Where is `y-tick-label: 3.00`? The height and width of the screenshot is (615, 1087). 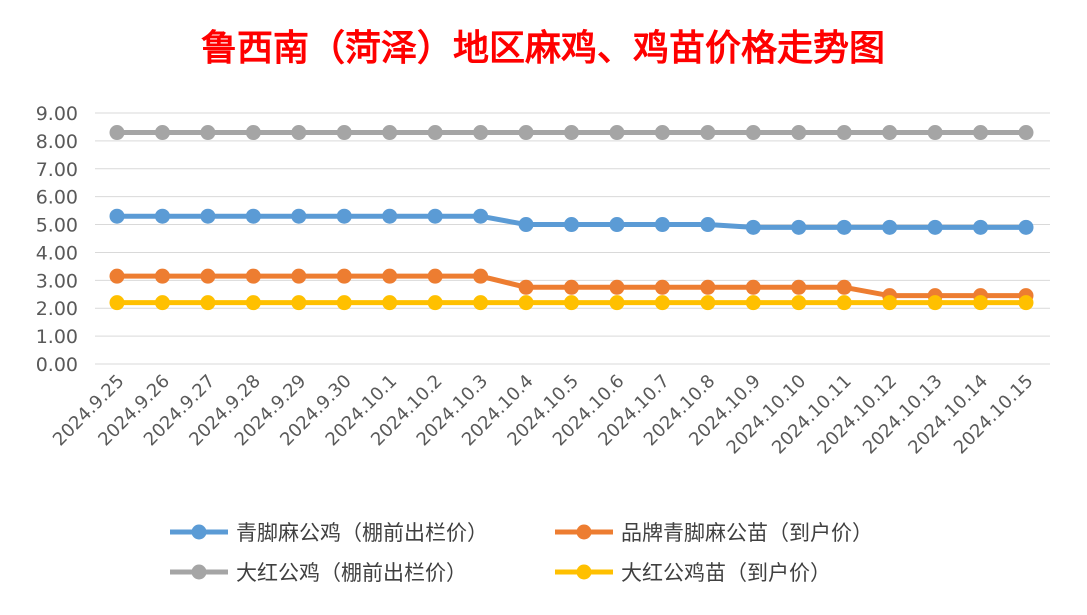
y-tick-label: 3.00 is located at coordinates (57, 281).